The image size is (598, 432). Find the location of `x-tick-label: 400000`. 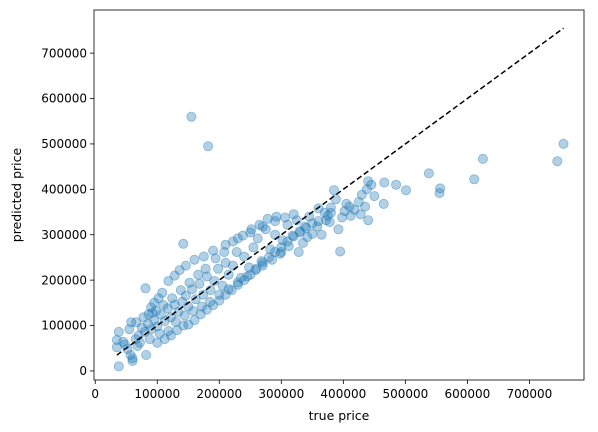

x-tick-label: 400000 is located at coordinates (343, 394).